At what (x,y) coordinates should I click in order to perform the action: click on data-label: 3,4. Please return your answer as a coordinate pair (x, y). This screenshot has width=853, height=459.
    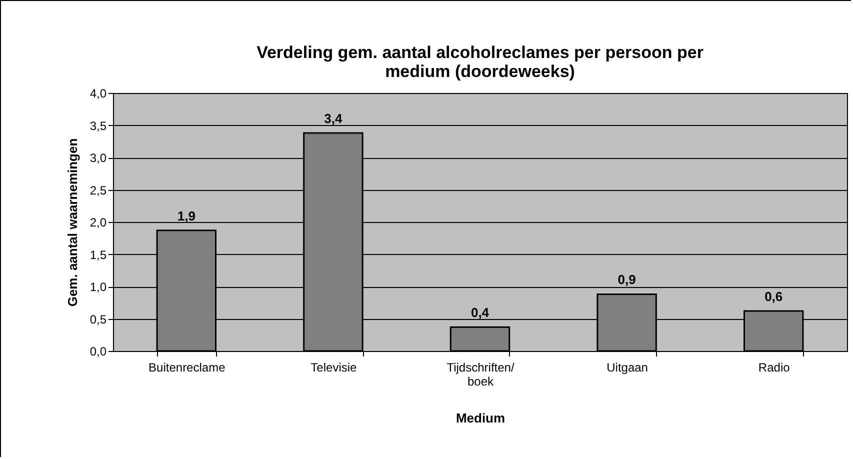
    Looking at the image, I should click on (334, 118).